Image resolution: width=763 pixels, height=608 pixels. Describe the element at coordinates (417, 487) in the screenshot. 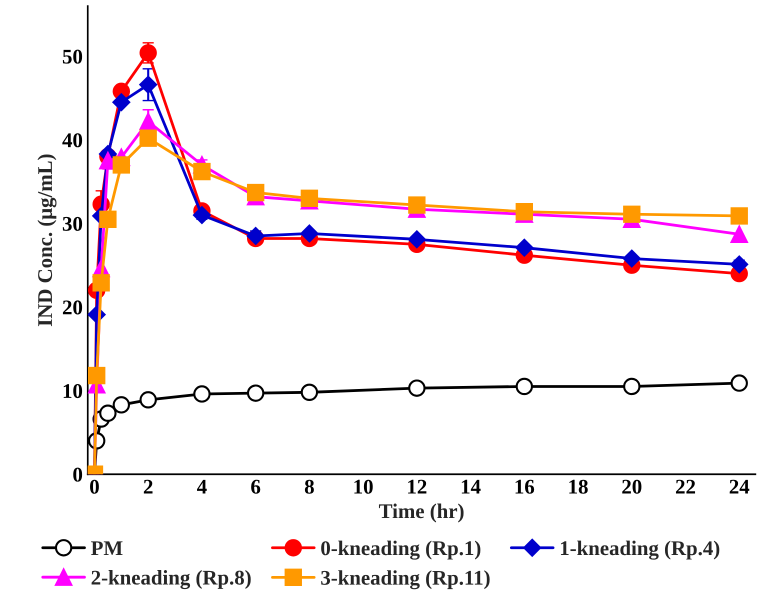

I see `x-tick-label: 12` at that location.